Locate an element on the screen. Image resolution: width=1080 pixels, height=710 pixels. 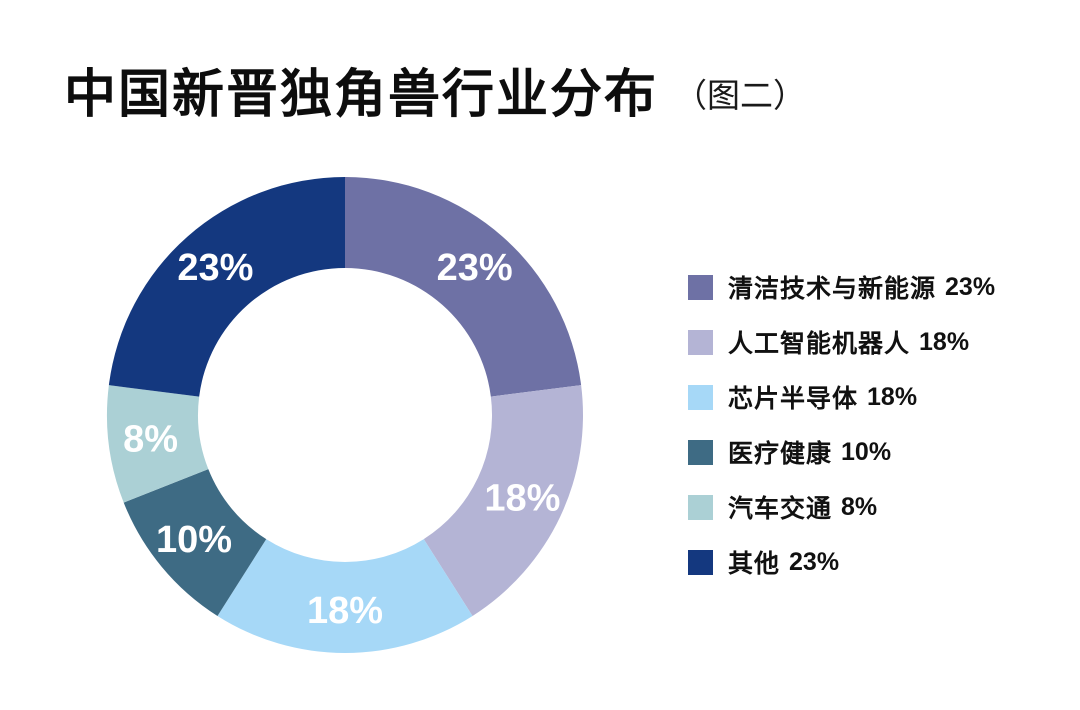
legend-label-4: 医疗健康 is located at coordinates (780, 454).